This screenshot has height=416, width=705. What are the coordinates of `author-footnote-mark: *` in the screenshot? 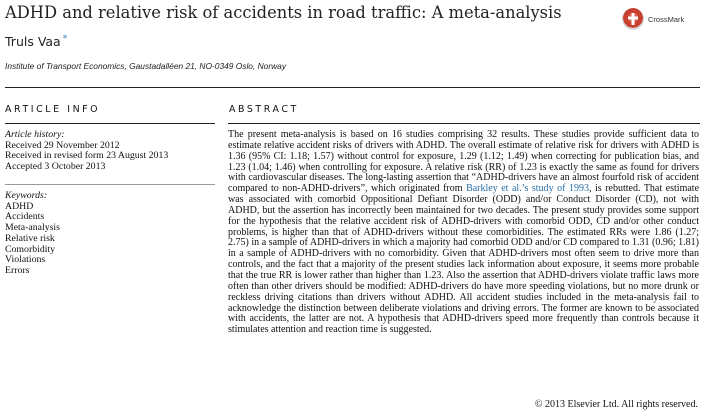 It's located at (65, 39).